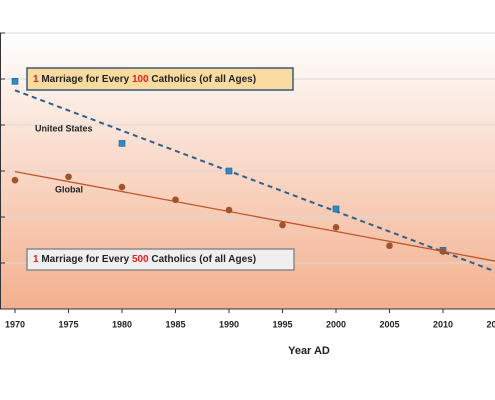 The image size is (495, 400). I want to click on x-tick-label: 1990, so click(229, 324).